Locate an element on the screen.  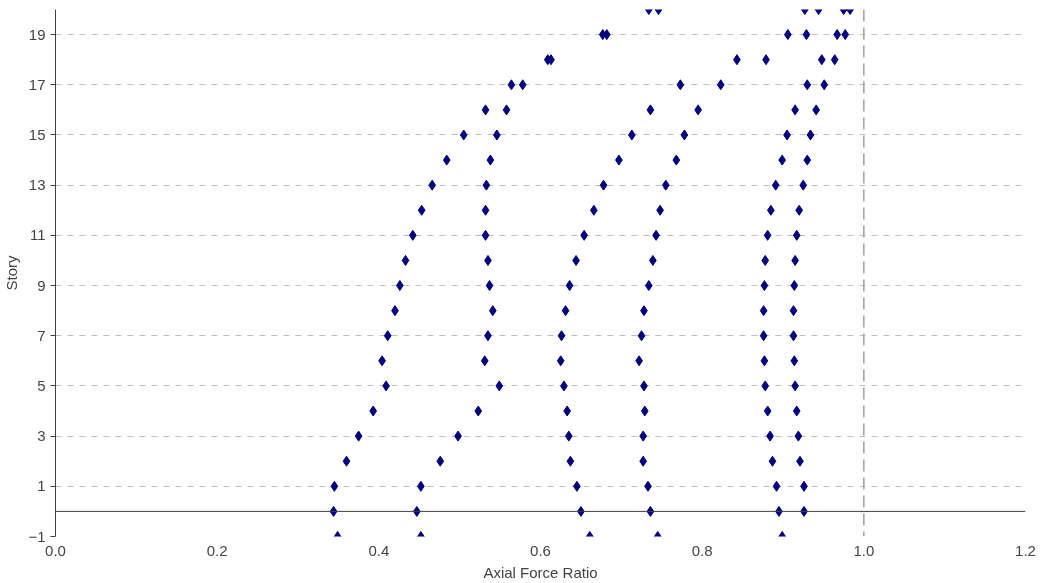
x-tick-label: 0.4 is located at coordinates (379, 550).